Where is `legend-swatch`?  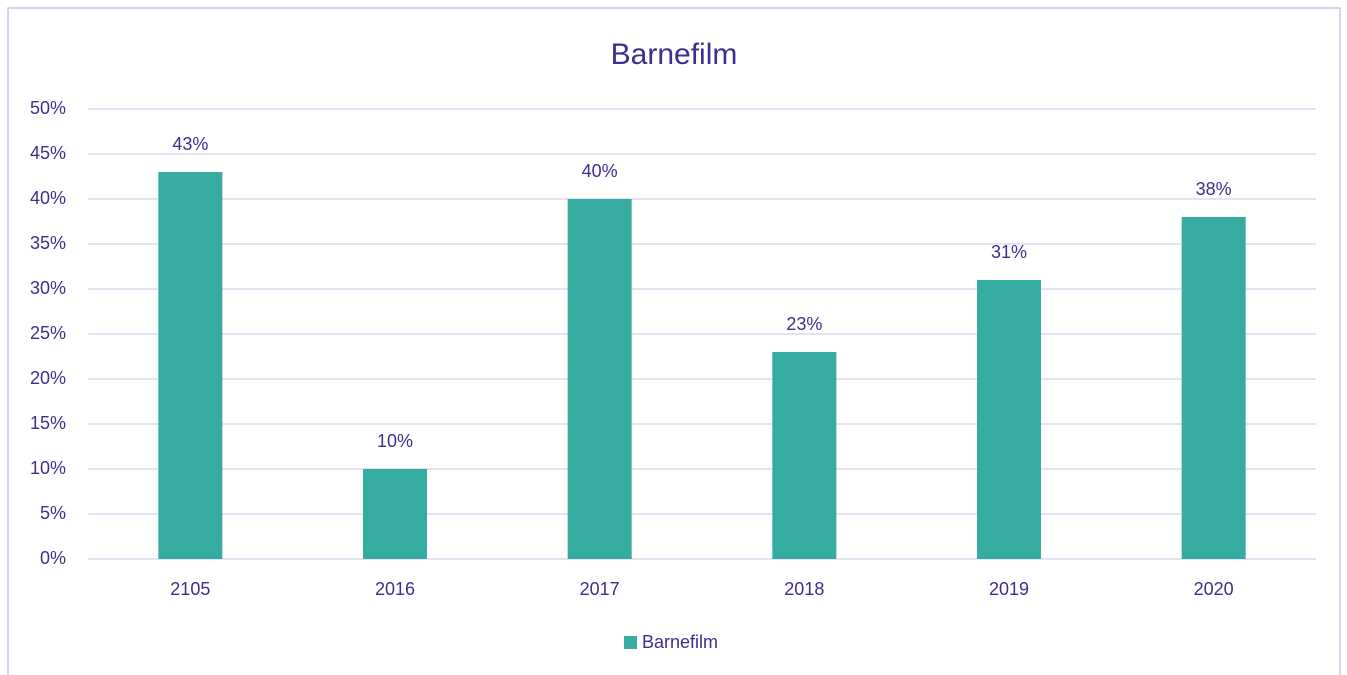
legend-swatch is located at coordinates (630, 642).